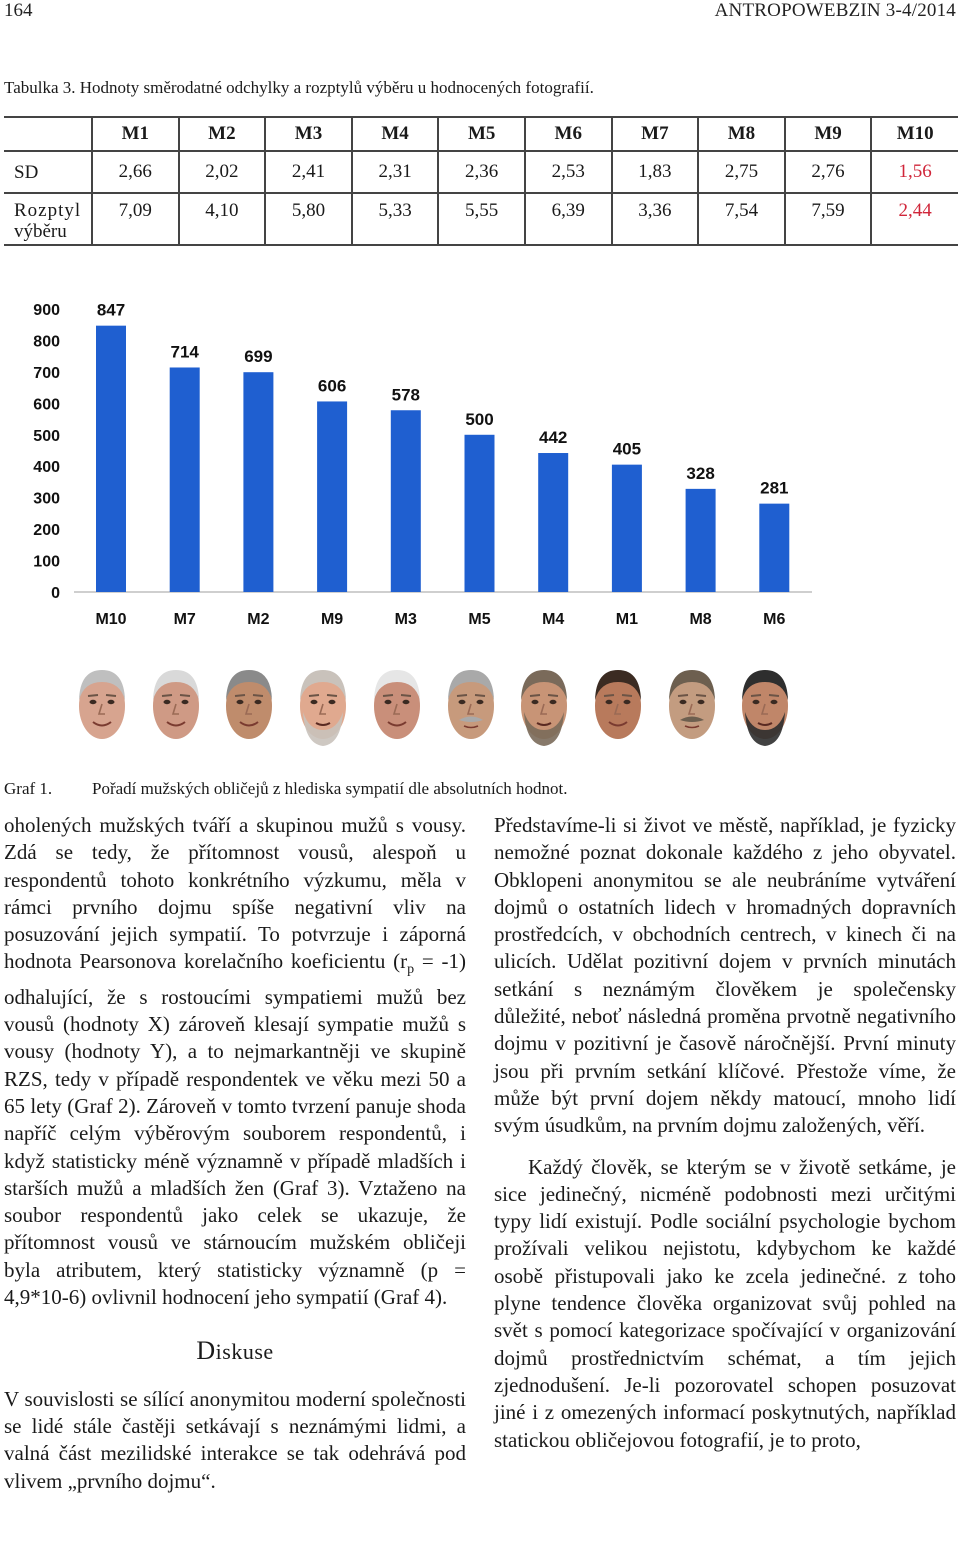 The height and width of the screenshot is (1552, 960). What do you see at coordinates (741, 172) in the screenshot?
I see `table-cell: 2,75` at bounding box center [741, 172].